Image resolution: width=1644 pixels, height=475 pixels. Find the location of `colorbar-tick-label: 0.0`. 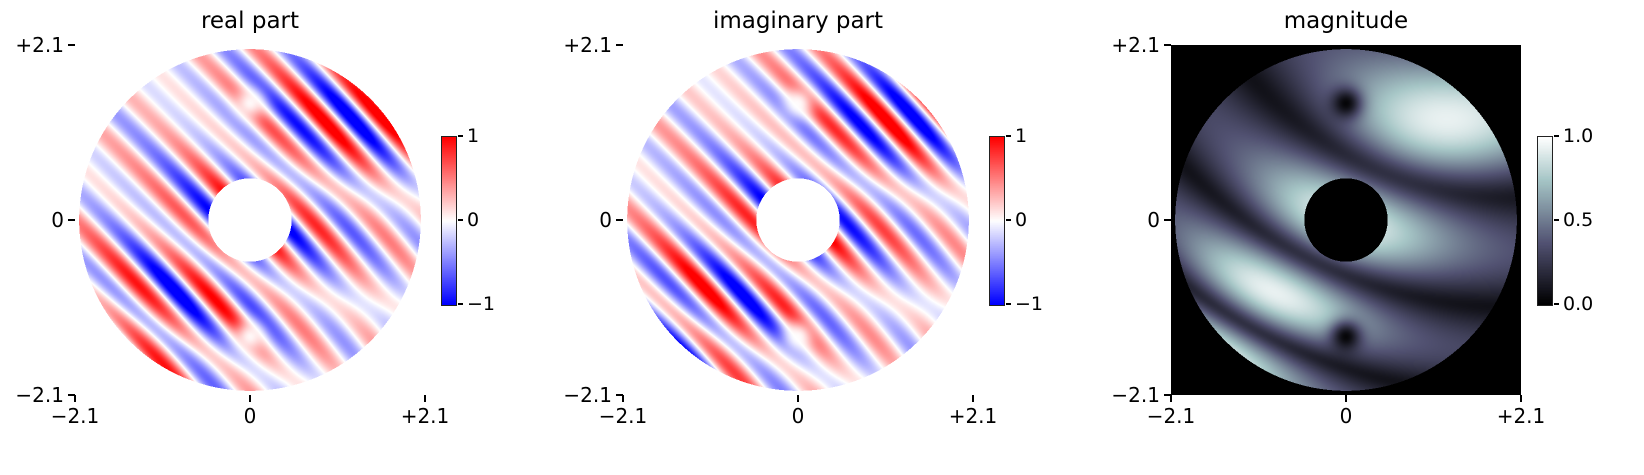

colorbar-tick-label: 0.0 is located at coordinates (1578, 304).